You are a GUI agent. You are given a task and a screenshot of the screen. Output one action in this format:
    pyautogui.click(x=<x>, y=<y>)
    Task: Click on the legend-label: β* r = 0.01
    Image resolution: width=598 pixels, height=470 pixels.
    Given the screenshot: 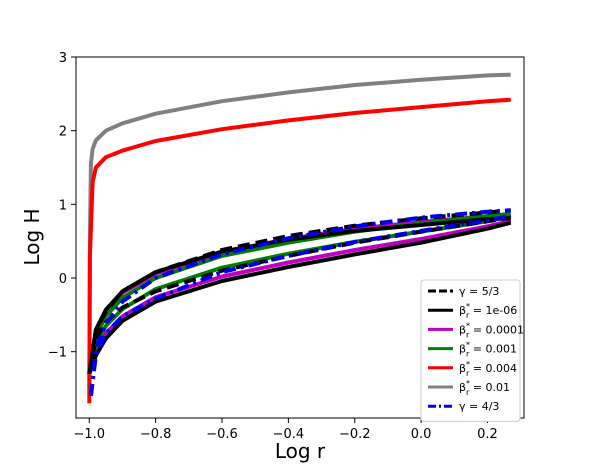 What is the action you would take?
    pyautogui.click(x=484, y=388)
    